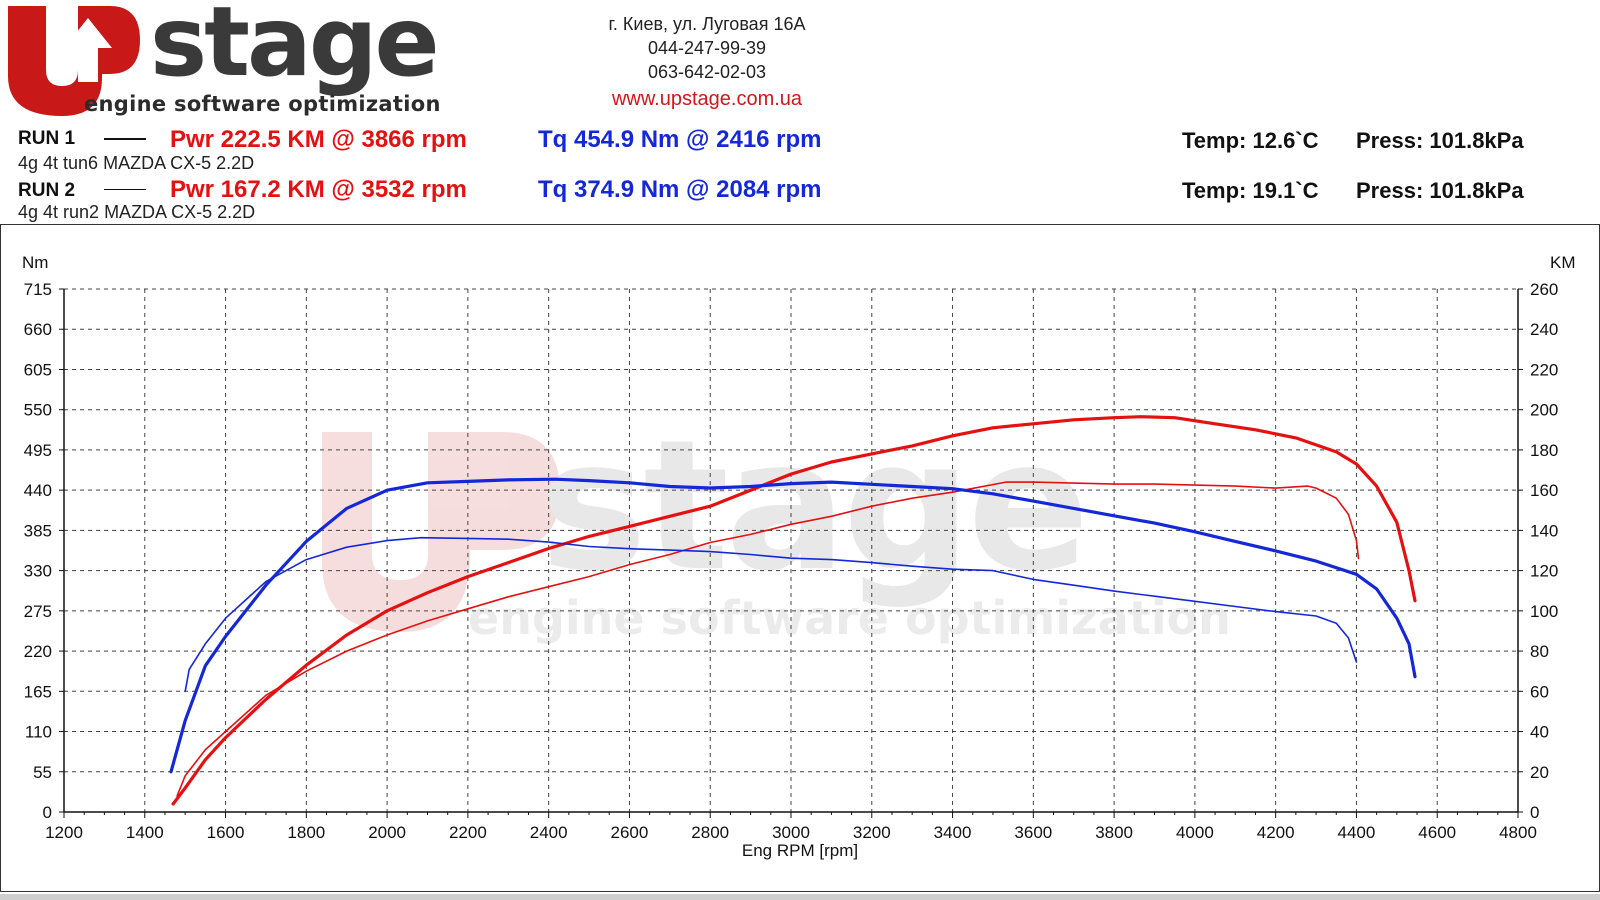 The width and height of the screenshot is (1600, 900). What do you see at coordinates (707, 72) in the screenshot?
I see `contact-phone-2: 063-642-02-03` at bounding box center [707, 72].